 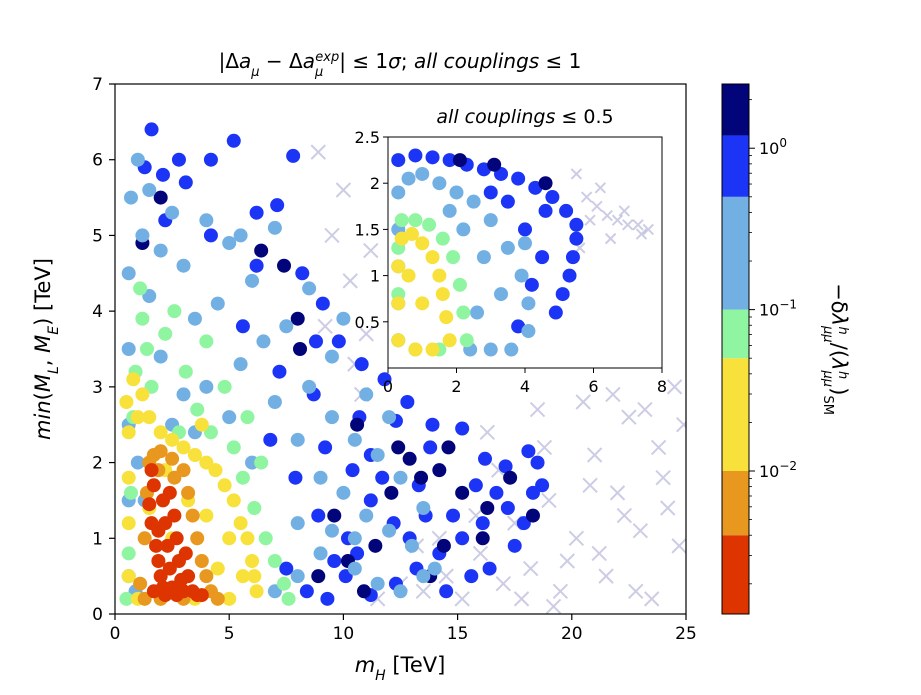 What do you see at coordinates (572, 634) in the screenshot?
I see `x-tick-label: 20` at bounding box center [572, 634].